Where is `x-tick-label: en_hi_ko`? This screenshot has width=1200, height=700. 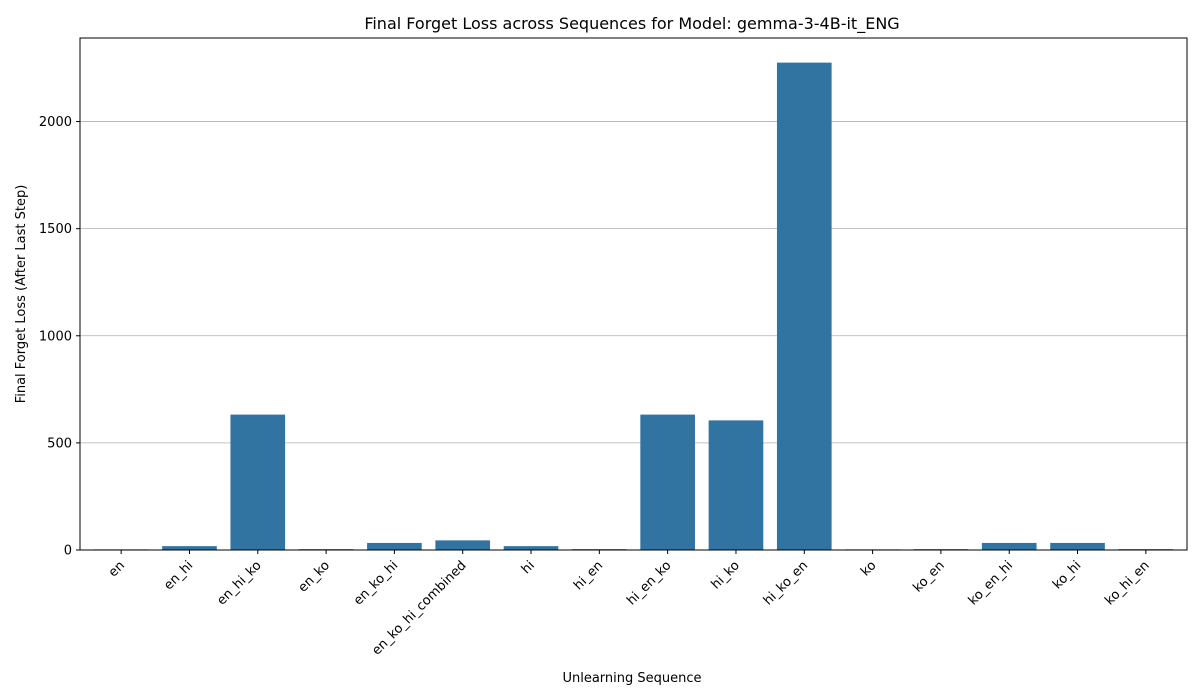
x-tick-label: en_hi_ko is located at coordinates (239, 583).